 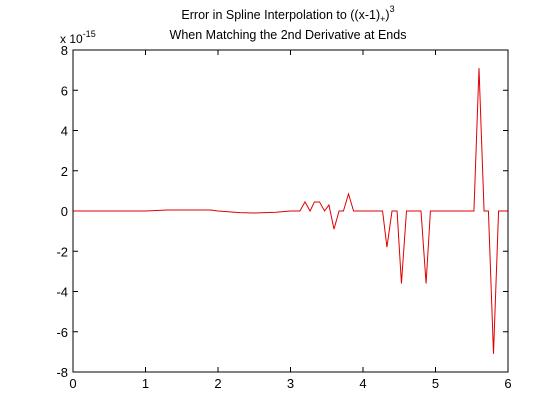 What do you see at coordinates (64, 211) in the screenshot?
I see `y-tick-label: 0` at bounding box center [64, 211].